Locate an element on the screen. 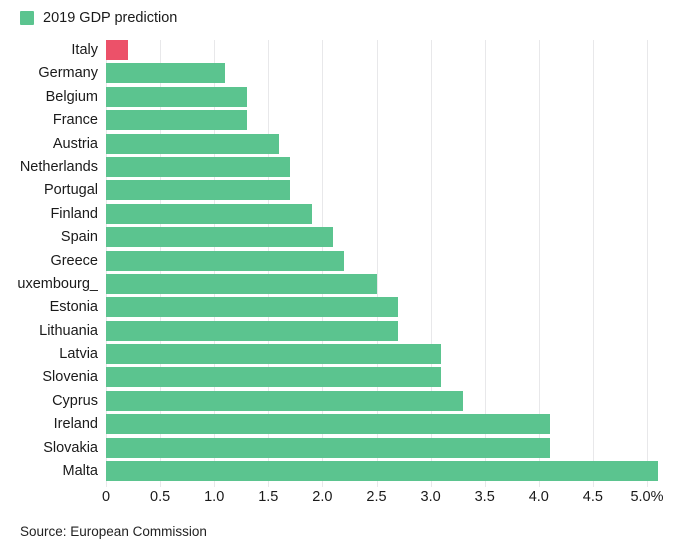 The width and height of the screenshot is (696, 553). category-label: Latvia is located at coordinates (78, 354).